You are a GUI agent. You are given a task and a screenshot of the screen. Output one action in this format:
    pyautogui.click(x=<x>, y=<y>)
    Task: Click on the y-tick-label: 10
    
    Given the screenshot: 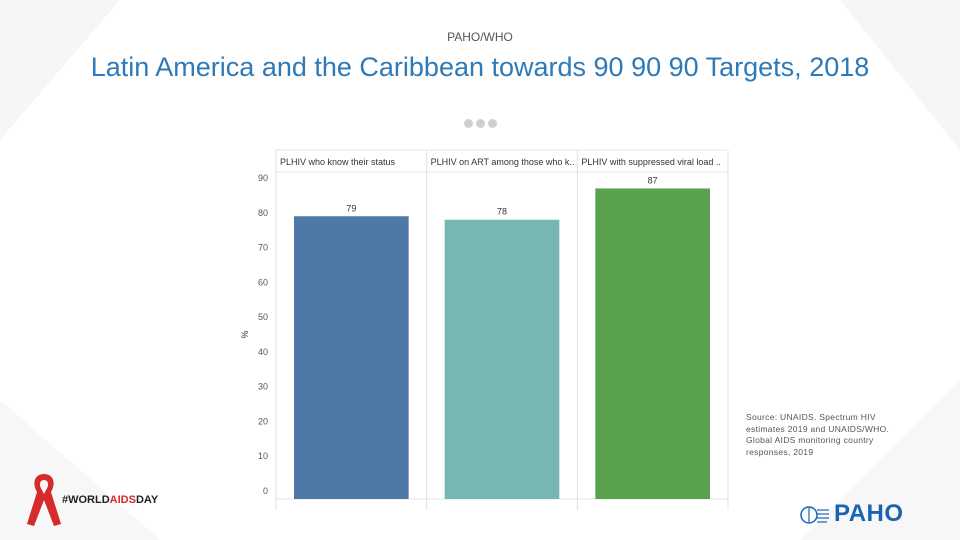 What is the action you would take?
    pyautogui.click(x=263, y=456)
    